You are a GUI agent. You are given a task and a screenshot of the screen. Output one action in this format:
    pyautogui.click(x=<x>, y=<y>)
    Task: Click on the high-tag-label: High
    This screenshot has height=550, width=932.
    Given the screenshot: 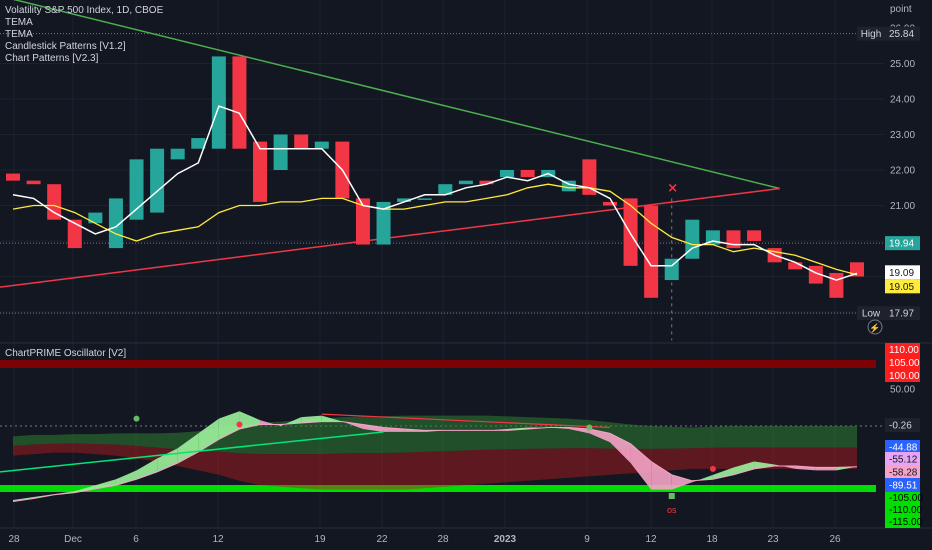 What is the action you would take?
    pyautogui.click(x=871, y=34)
    